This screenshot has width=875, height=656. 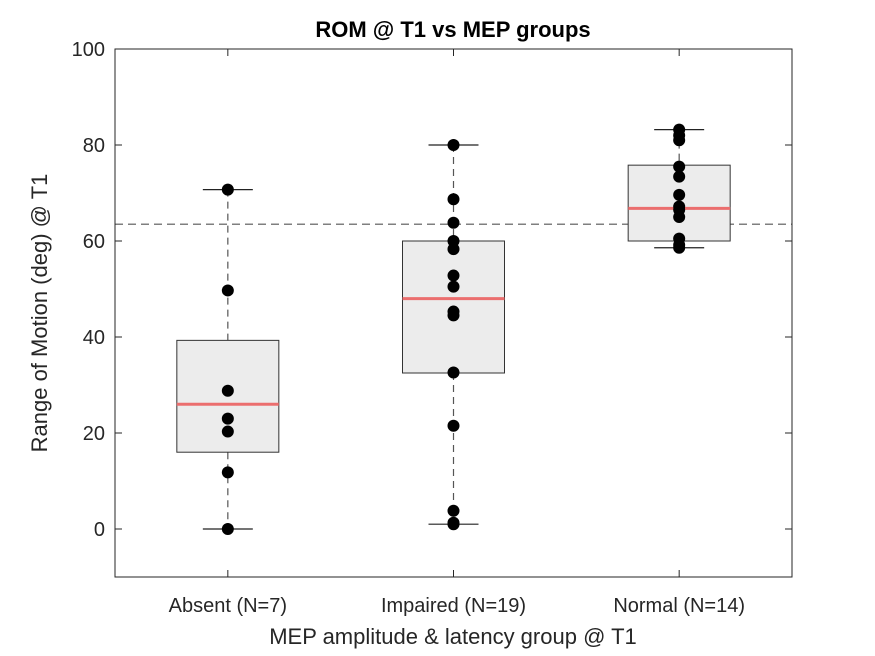 What do you see at coordinates (39, 313) in the screenshot?
I see `y-axis-label: Range of Motion (deg) @ T1` at bounding box center [39, 313].